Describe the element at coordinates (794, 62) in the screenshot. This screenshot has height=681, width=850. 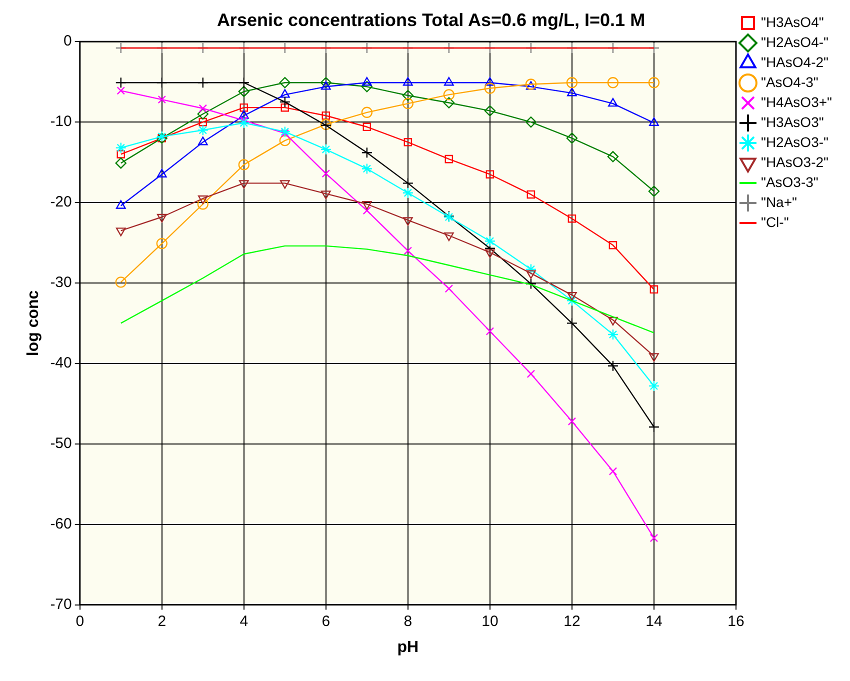
I see `legend-label: "HAsO4-2"` at that location.